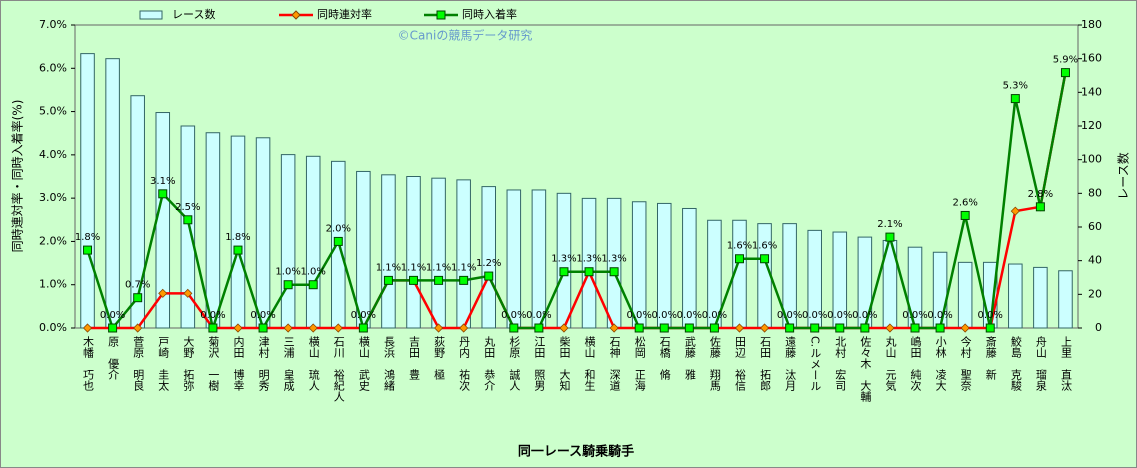 This screenshot has width=1137, height=468. What do you see at coordinates (113, 358) in the screenshot?
I see `x-tick-label: 原 優介` at bounding box center [113, 358].